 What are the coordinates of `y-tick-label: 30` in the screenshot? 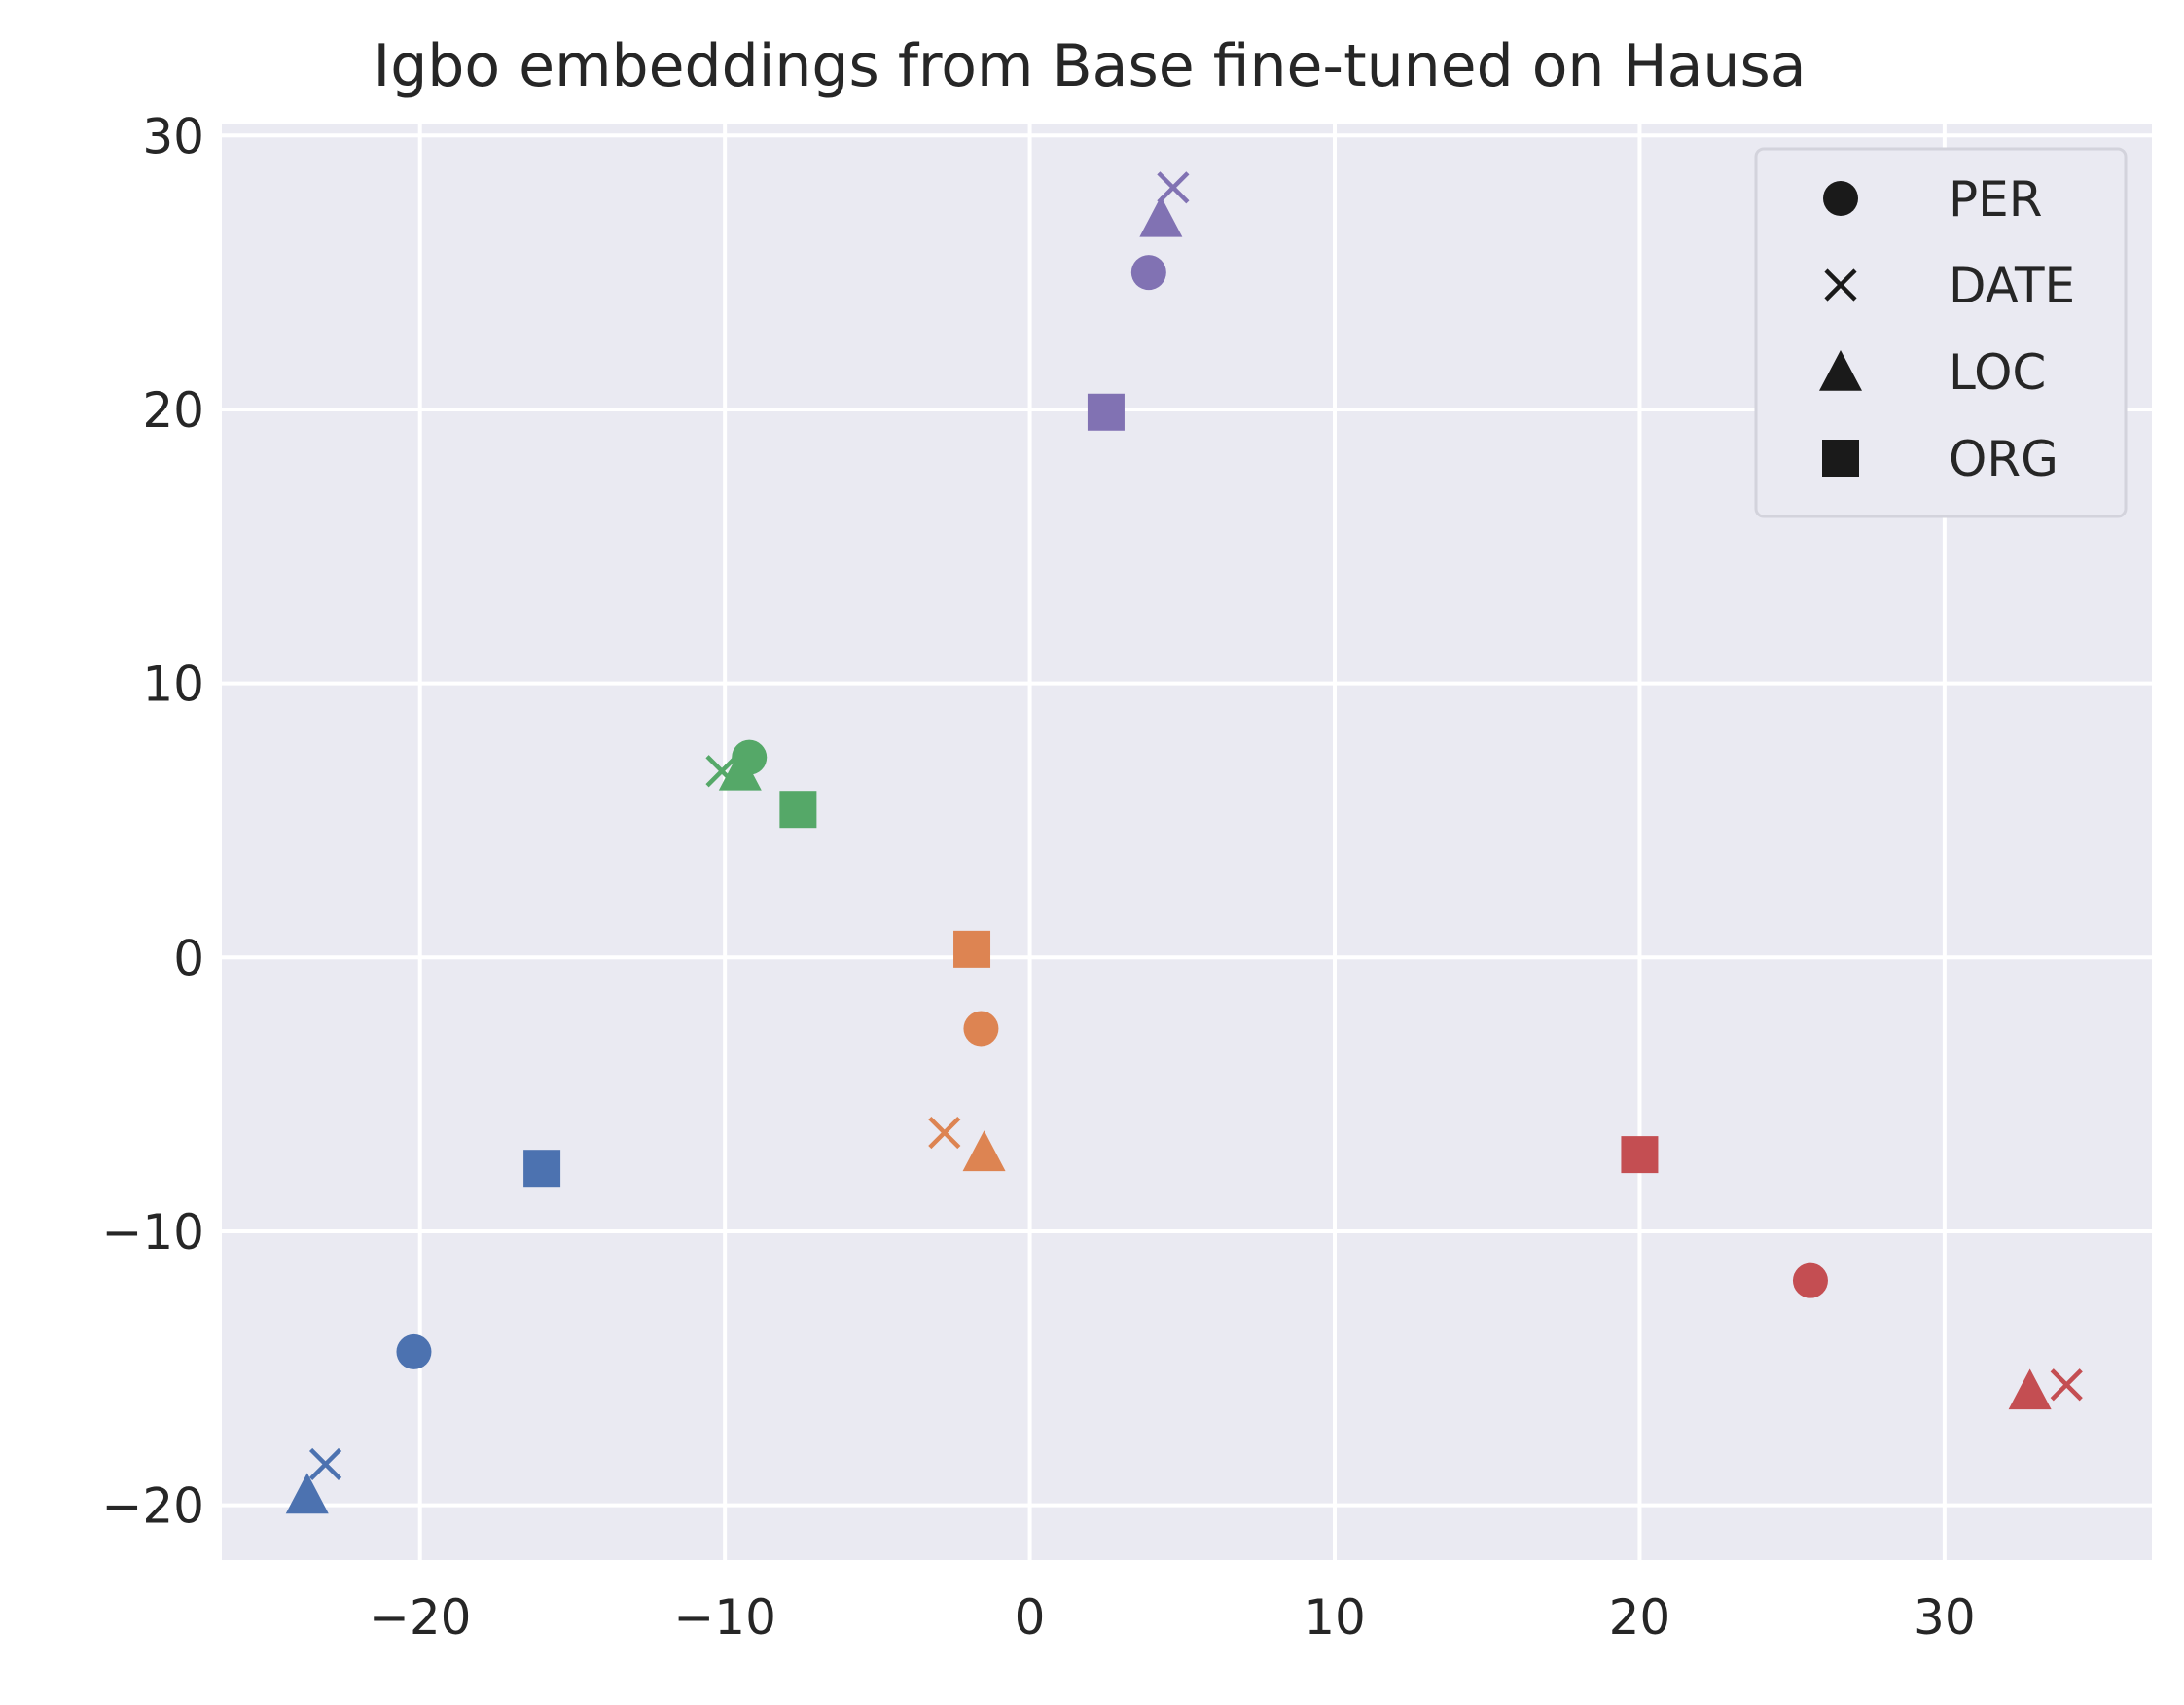 It's located at (173, 136).